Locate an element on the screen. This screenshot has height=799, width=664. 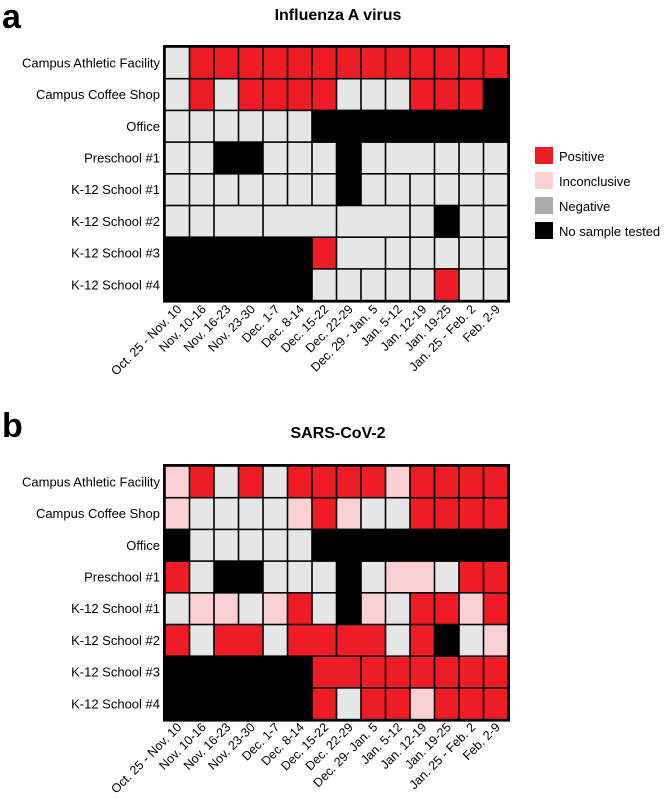
row-label: K-12 School #4 is located at coordinates (115, 284).